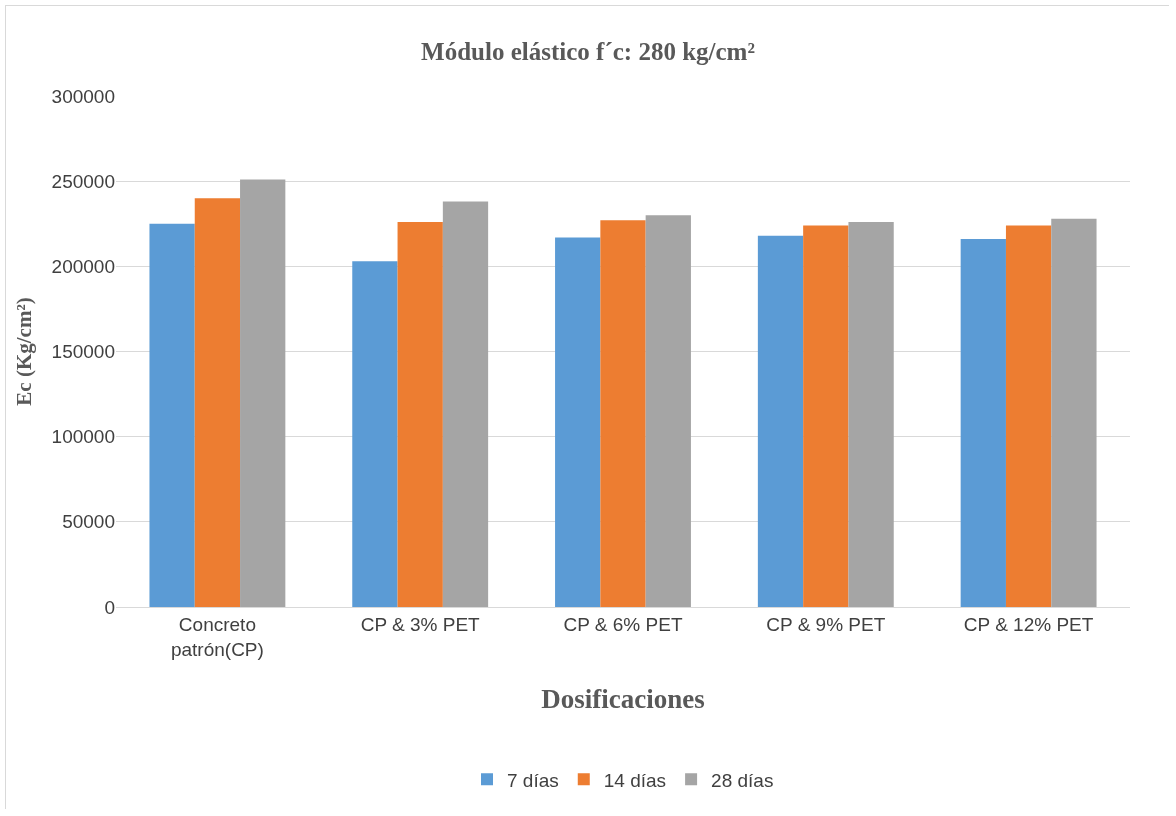  Describe the element at coordinates (623, 624) in the screenshot. I see `x-tick-label: CP & 6% PET` at that location.